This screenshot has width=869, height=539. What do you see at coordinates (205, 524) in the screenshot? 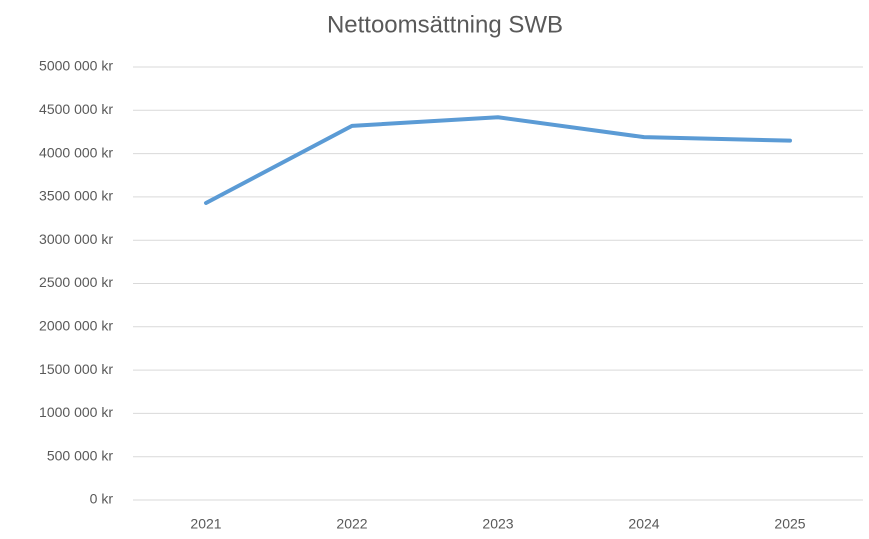
I see `x-tick-label: 2021` at bounding box center [205, 524].